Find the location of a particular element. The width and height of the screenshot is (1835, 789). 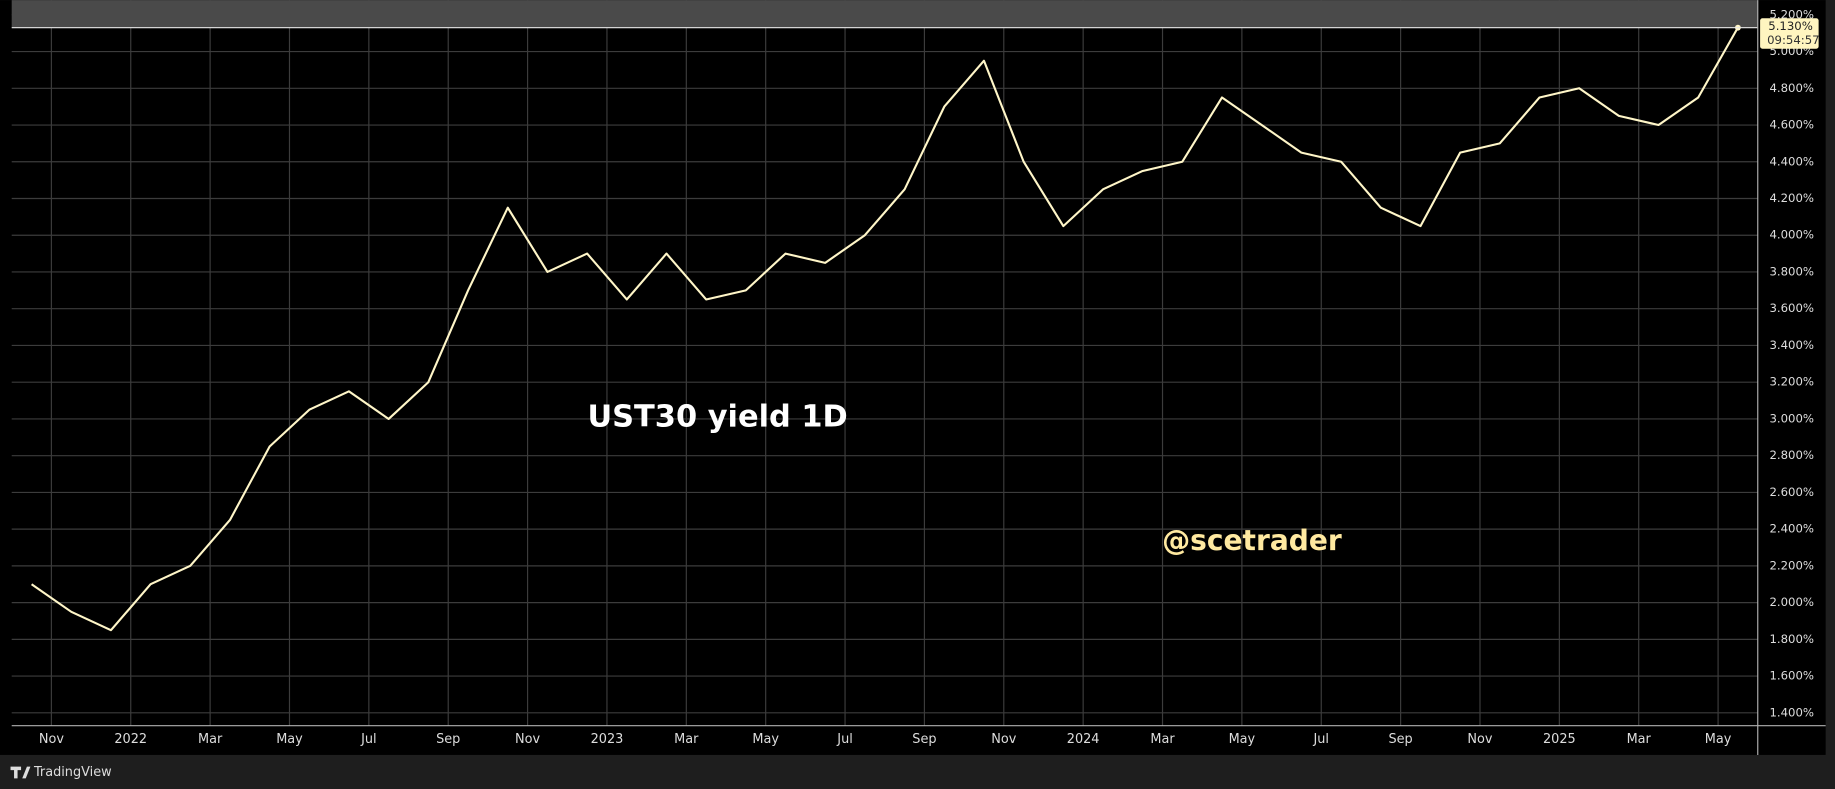

y-tick-label: 3.600% is located at coordinates (1791, 308).